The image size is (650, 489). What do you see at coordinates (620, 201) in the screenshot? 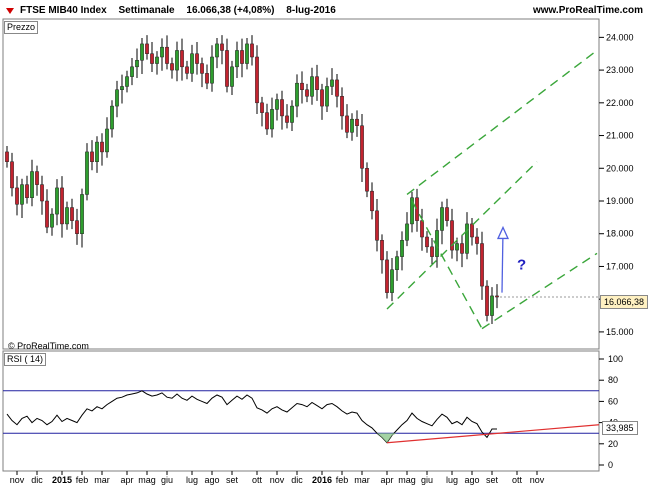
I see `price-tick-label: 19.000` at bounding box center [620, 201].